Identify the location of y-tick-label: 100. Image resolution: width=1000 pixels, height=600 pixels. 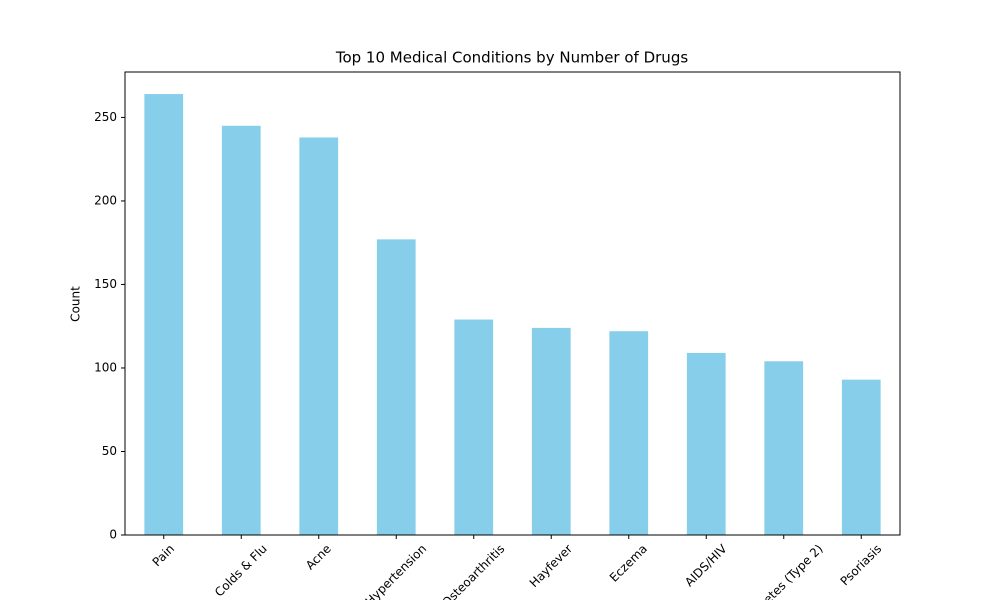
(105, 367).